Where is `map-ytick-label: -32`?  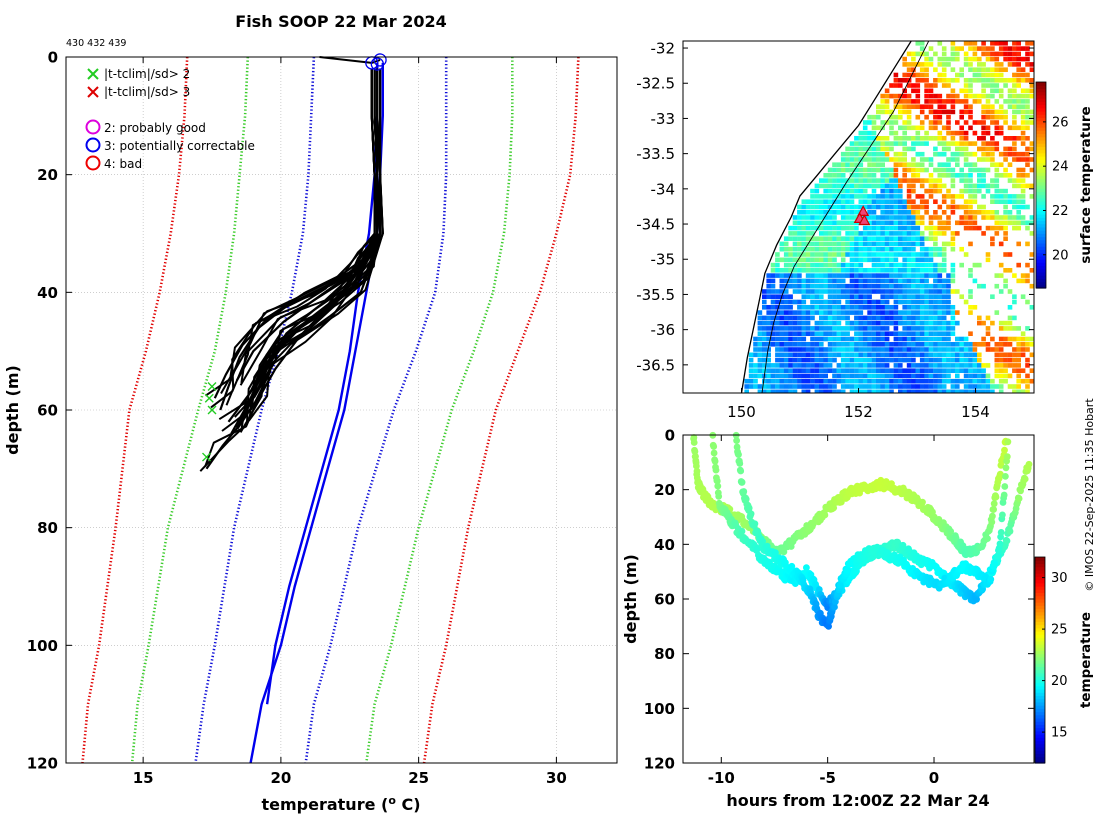
map-ytick-label: -32 is located at coordinates (663, 49).